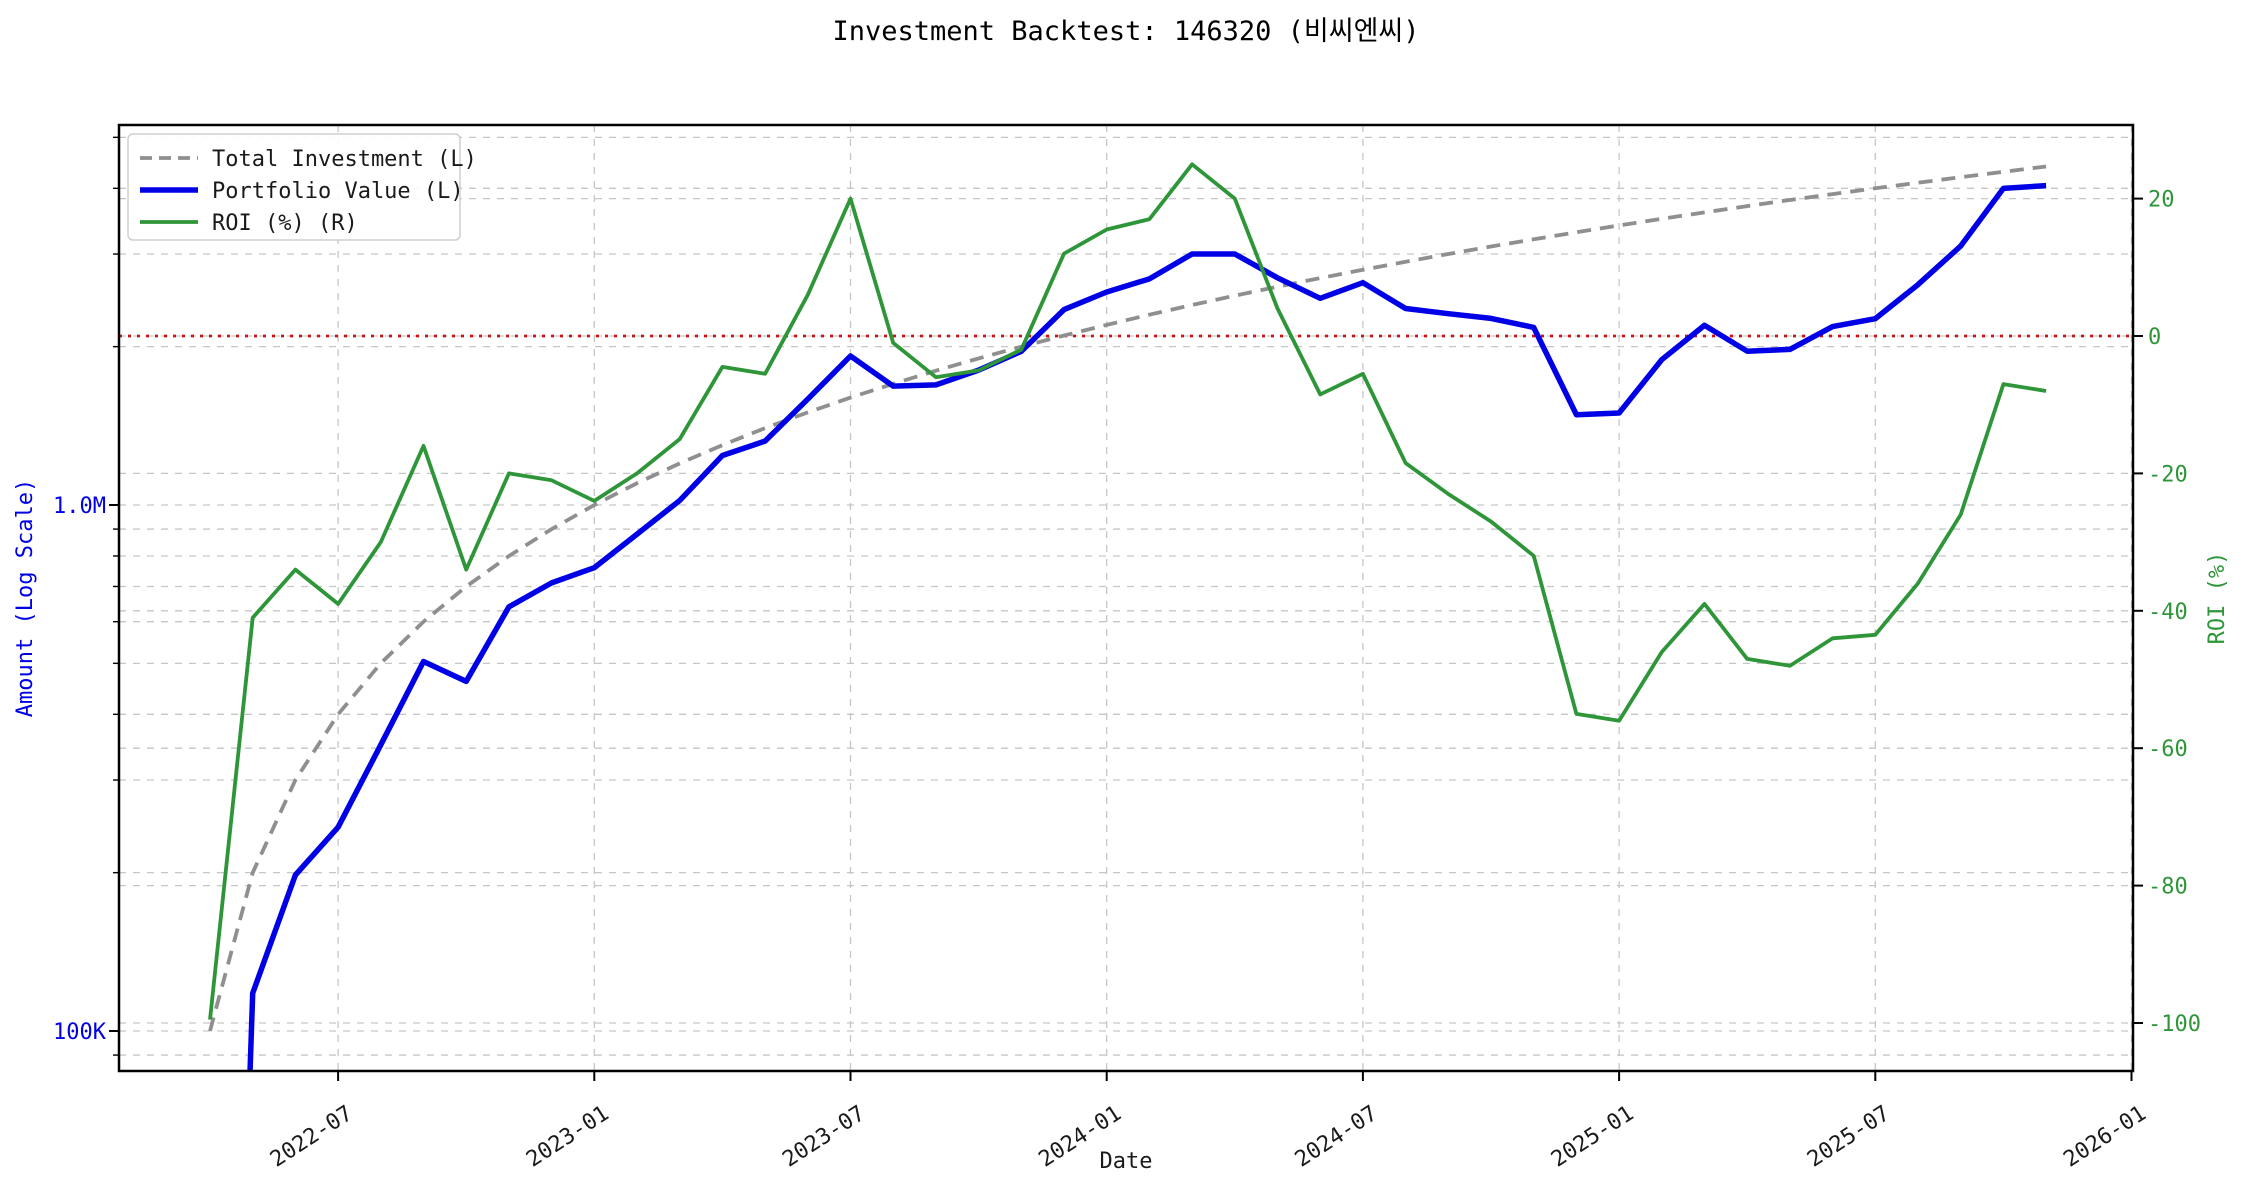 This screenshot has height=1200, width=2250. I want to click on right-tick-label: 20, so click(2161, 200).